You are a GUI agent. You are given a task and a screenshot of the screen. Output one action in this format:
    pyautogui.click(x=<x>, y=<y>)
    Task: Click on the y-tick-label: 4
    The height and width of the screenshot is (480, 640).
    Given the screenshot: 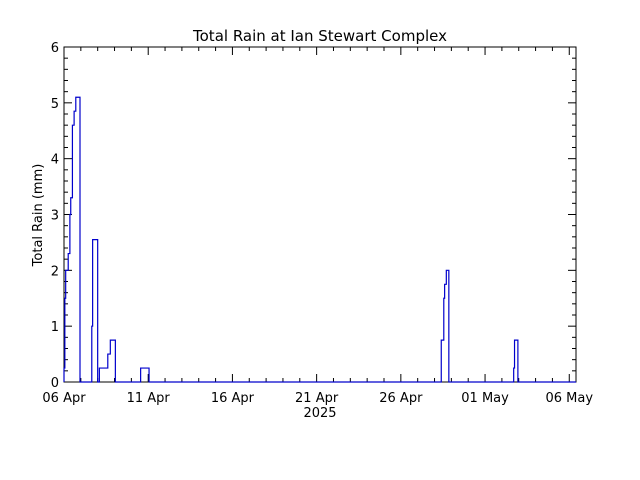 What is the action you would take?
    pyautogui.click(x=55, y=160)
    